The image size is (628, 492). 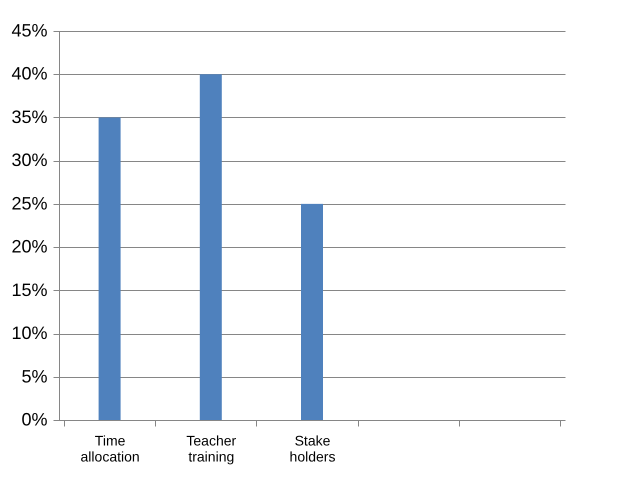 I want to click on y-tick-label: 25%, so click(x=29, y=203).